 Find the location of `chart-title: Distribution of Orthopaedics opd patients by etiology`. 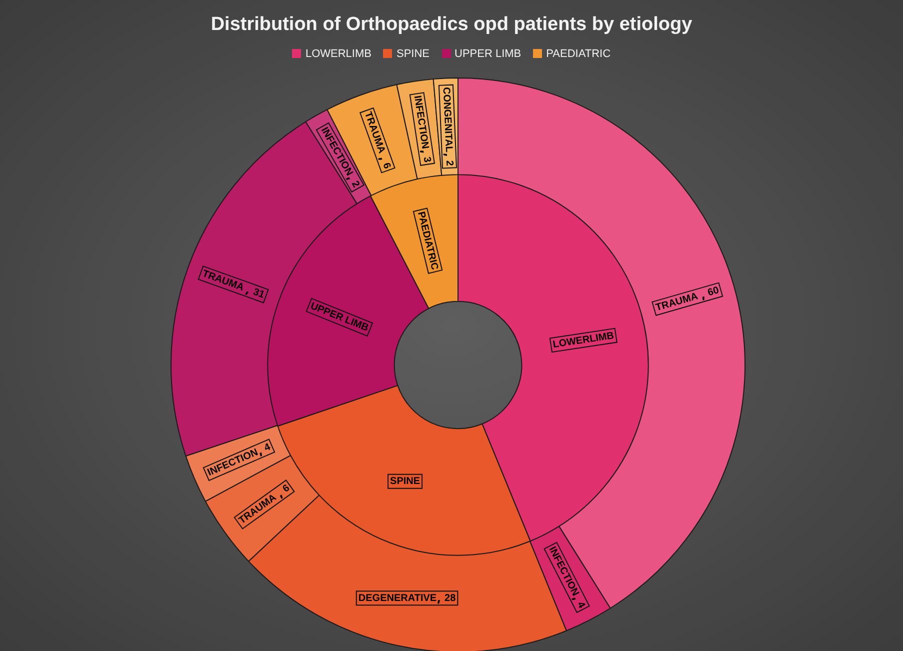

chart-title: Distribution of Orthopaedics opd patients by etiology is located at coordinates (452, 25).